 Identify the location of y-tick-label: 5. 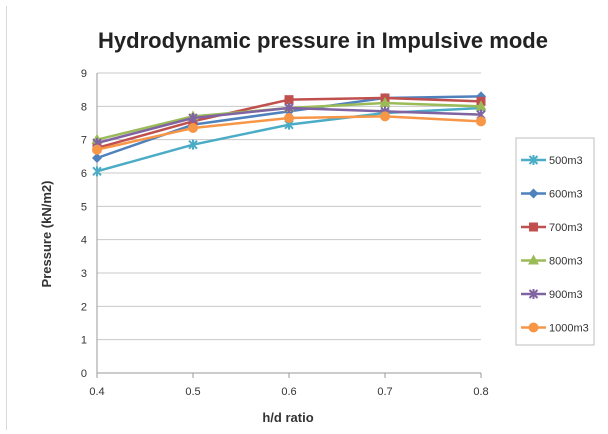
(84, 207).